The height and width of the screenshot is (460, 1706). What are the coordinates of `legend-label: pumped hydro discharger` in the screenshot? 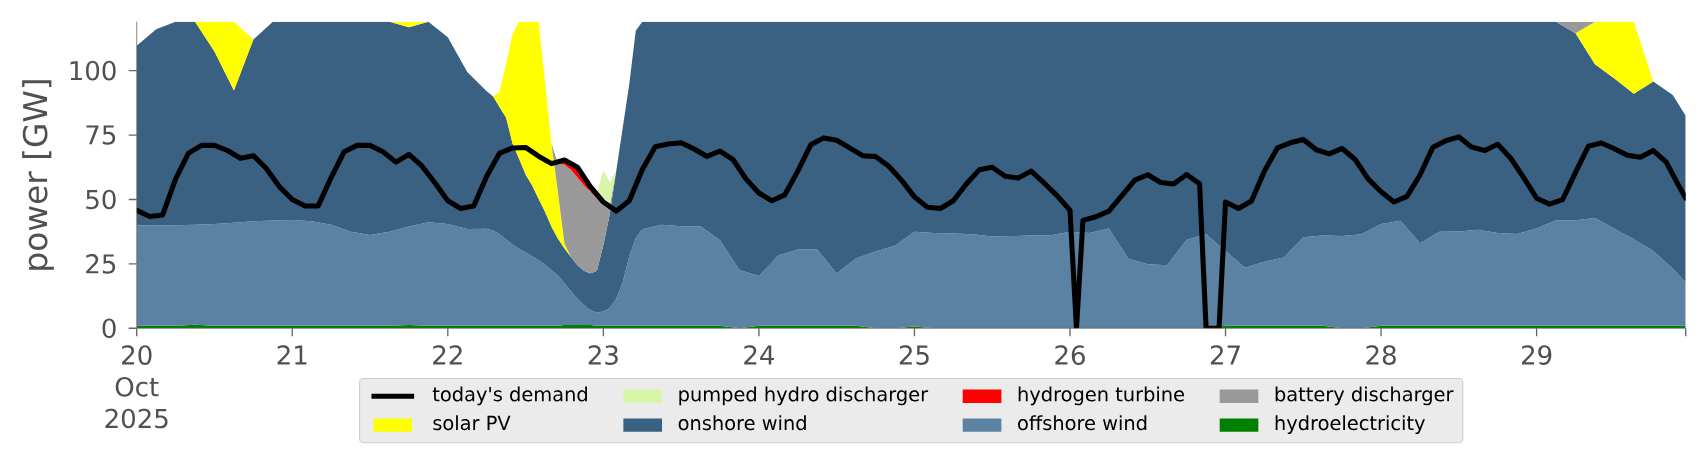 It's located at (804, 396).